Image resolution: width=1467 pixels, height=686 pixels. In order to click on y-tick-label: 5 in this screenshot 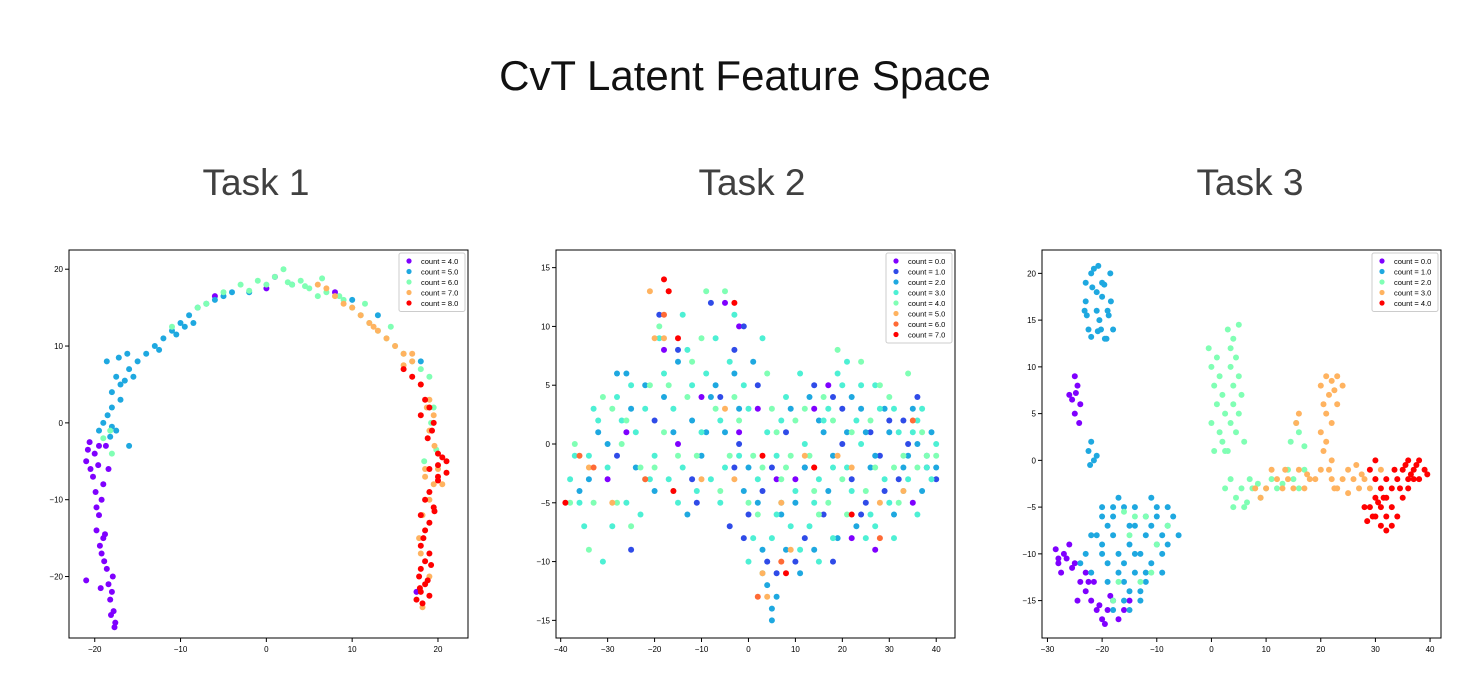, I will do `click(548, 385)`.